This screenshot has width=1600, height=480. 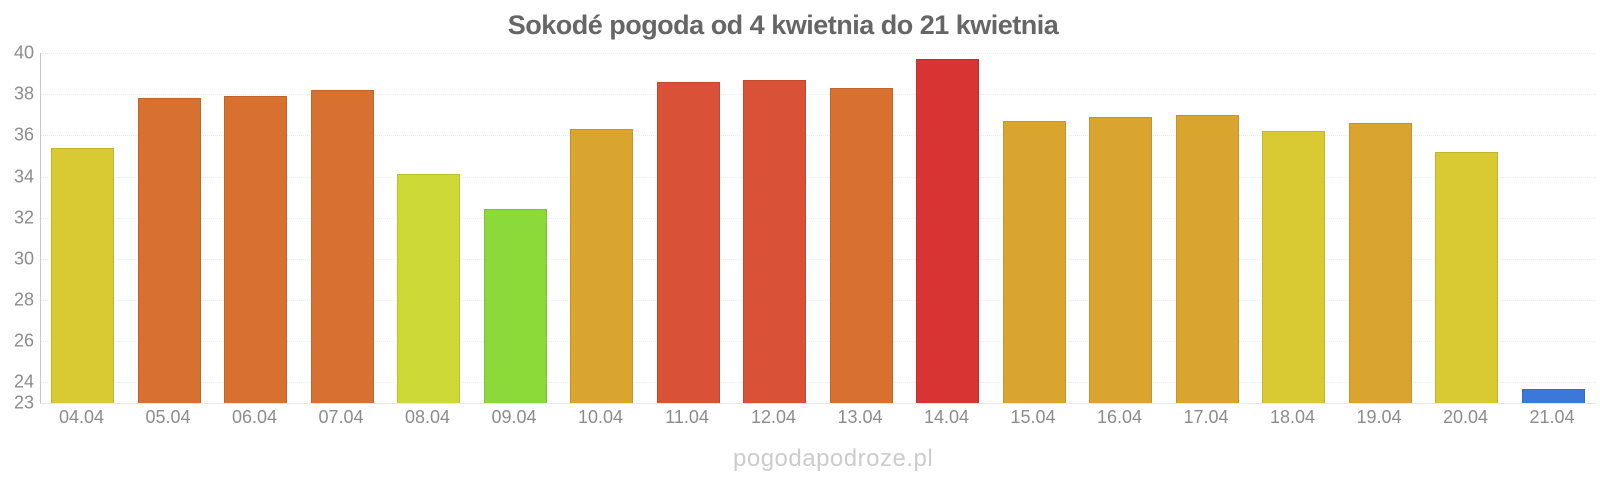 I want to click on y-tick-label-38: 38, so click(x=23, y=93).